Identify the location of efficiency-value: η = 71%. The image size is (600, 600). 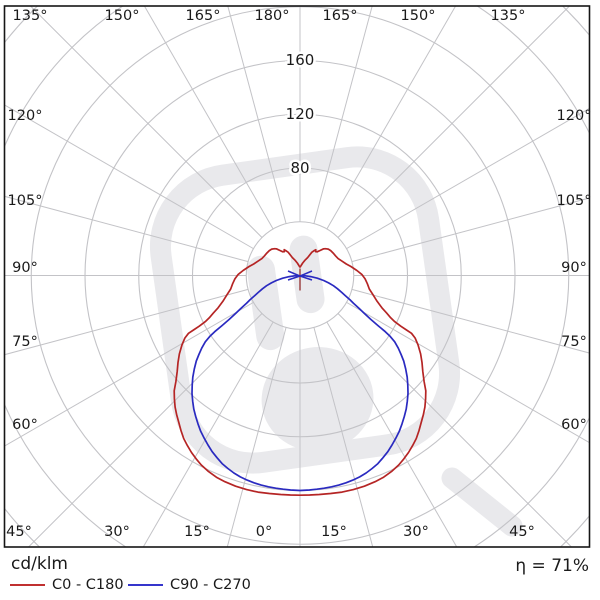
(552, 566).